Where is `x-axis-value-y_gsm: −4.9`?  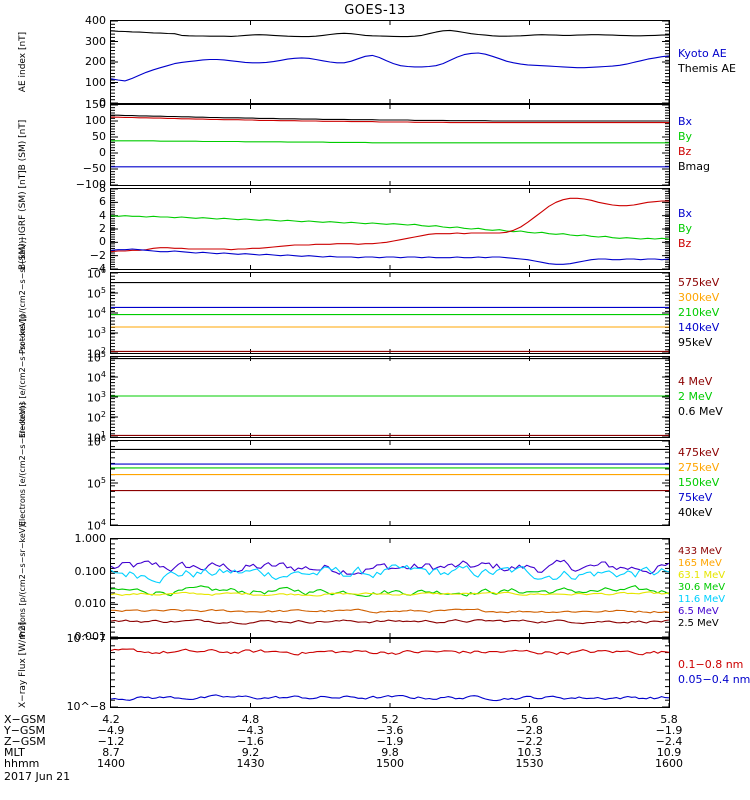
x-axis-value-y_gsm: −4.9 is located at coordinates (111, 730).